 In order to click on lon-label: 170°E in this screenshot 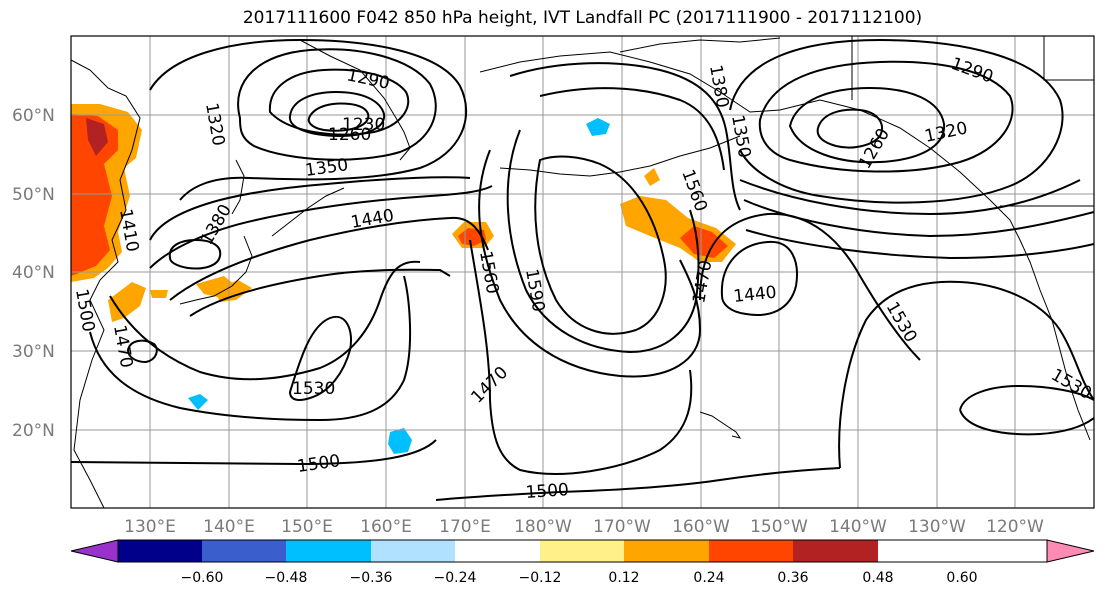, I will do `click(465, 527)`.